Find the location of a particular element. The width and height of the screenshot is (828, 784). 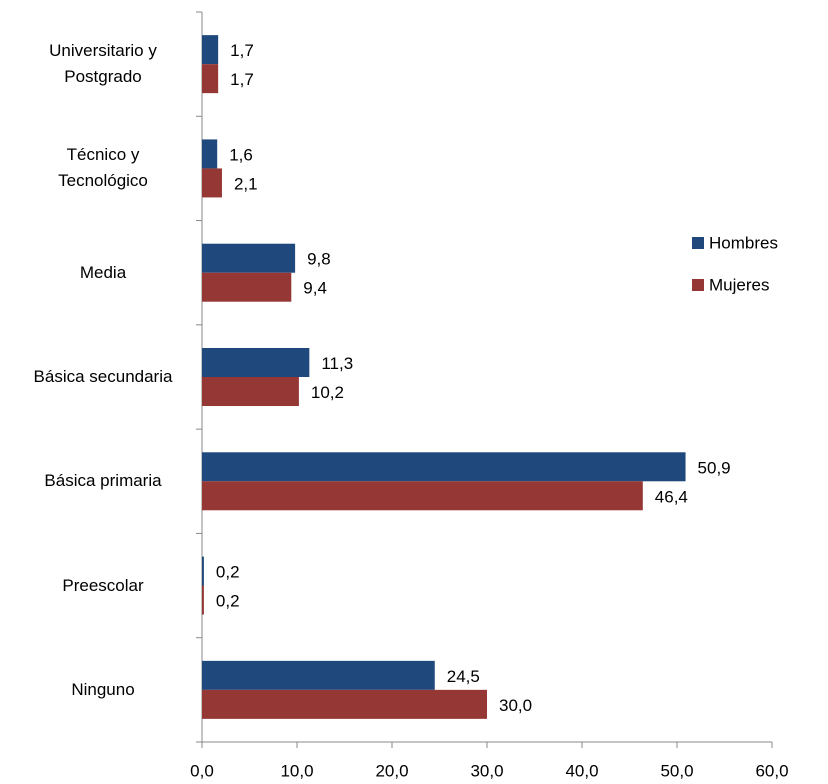

data-label: 30,0 is located at coordinates (515, 705).